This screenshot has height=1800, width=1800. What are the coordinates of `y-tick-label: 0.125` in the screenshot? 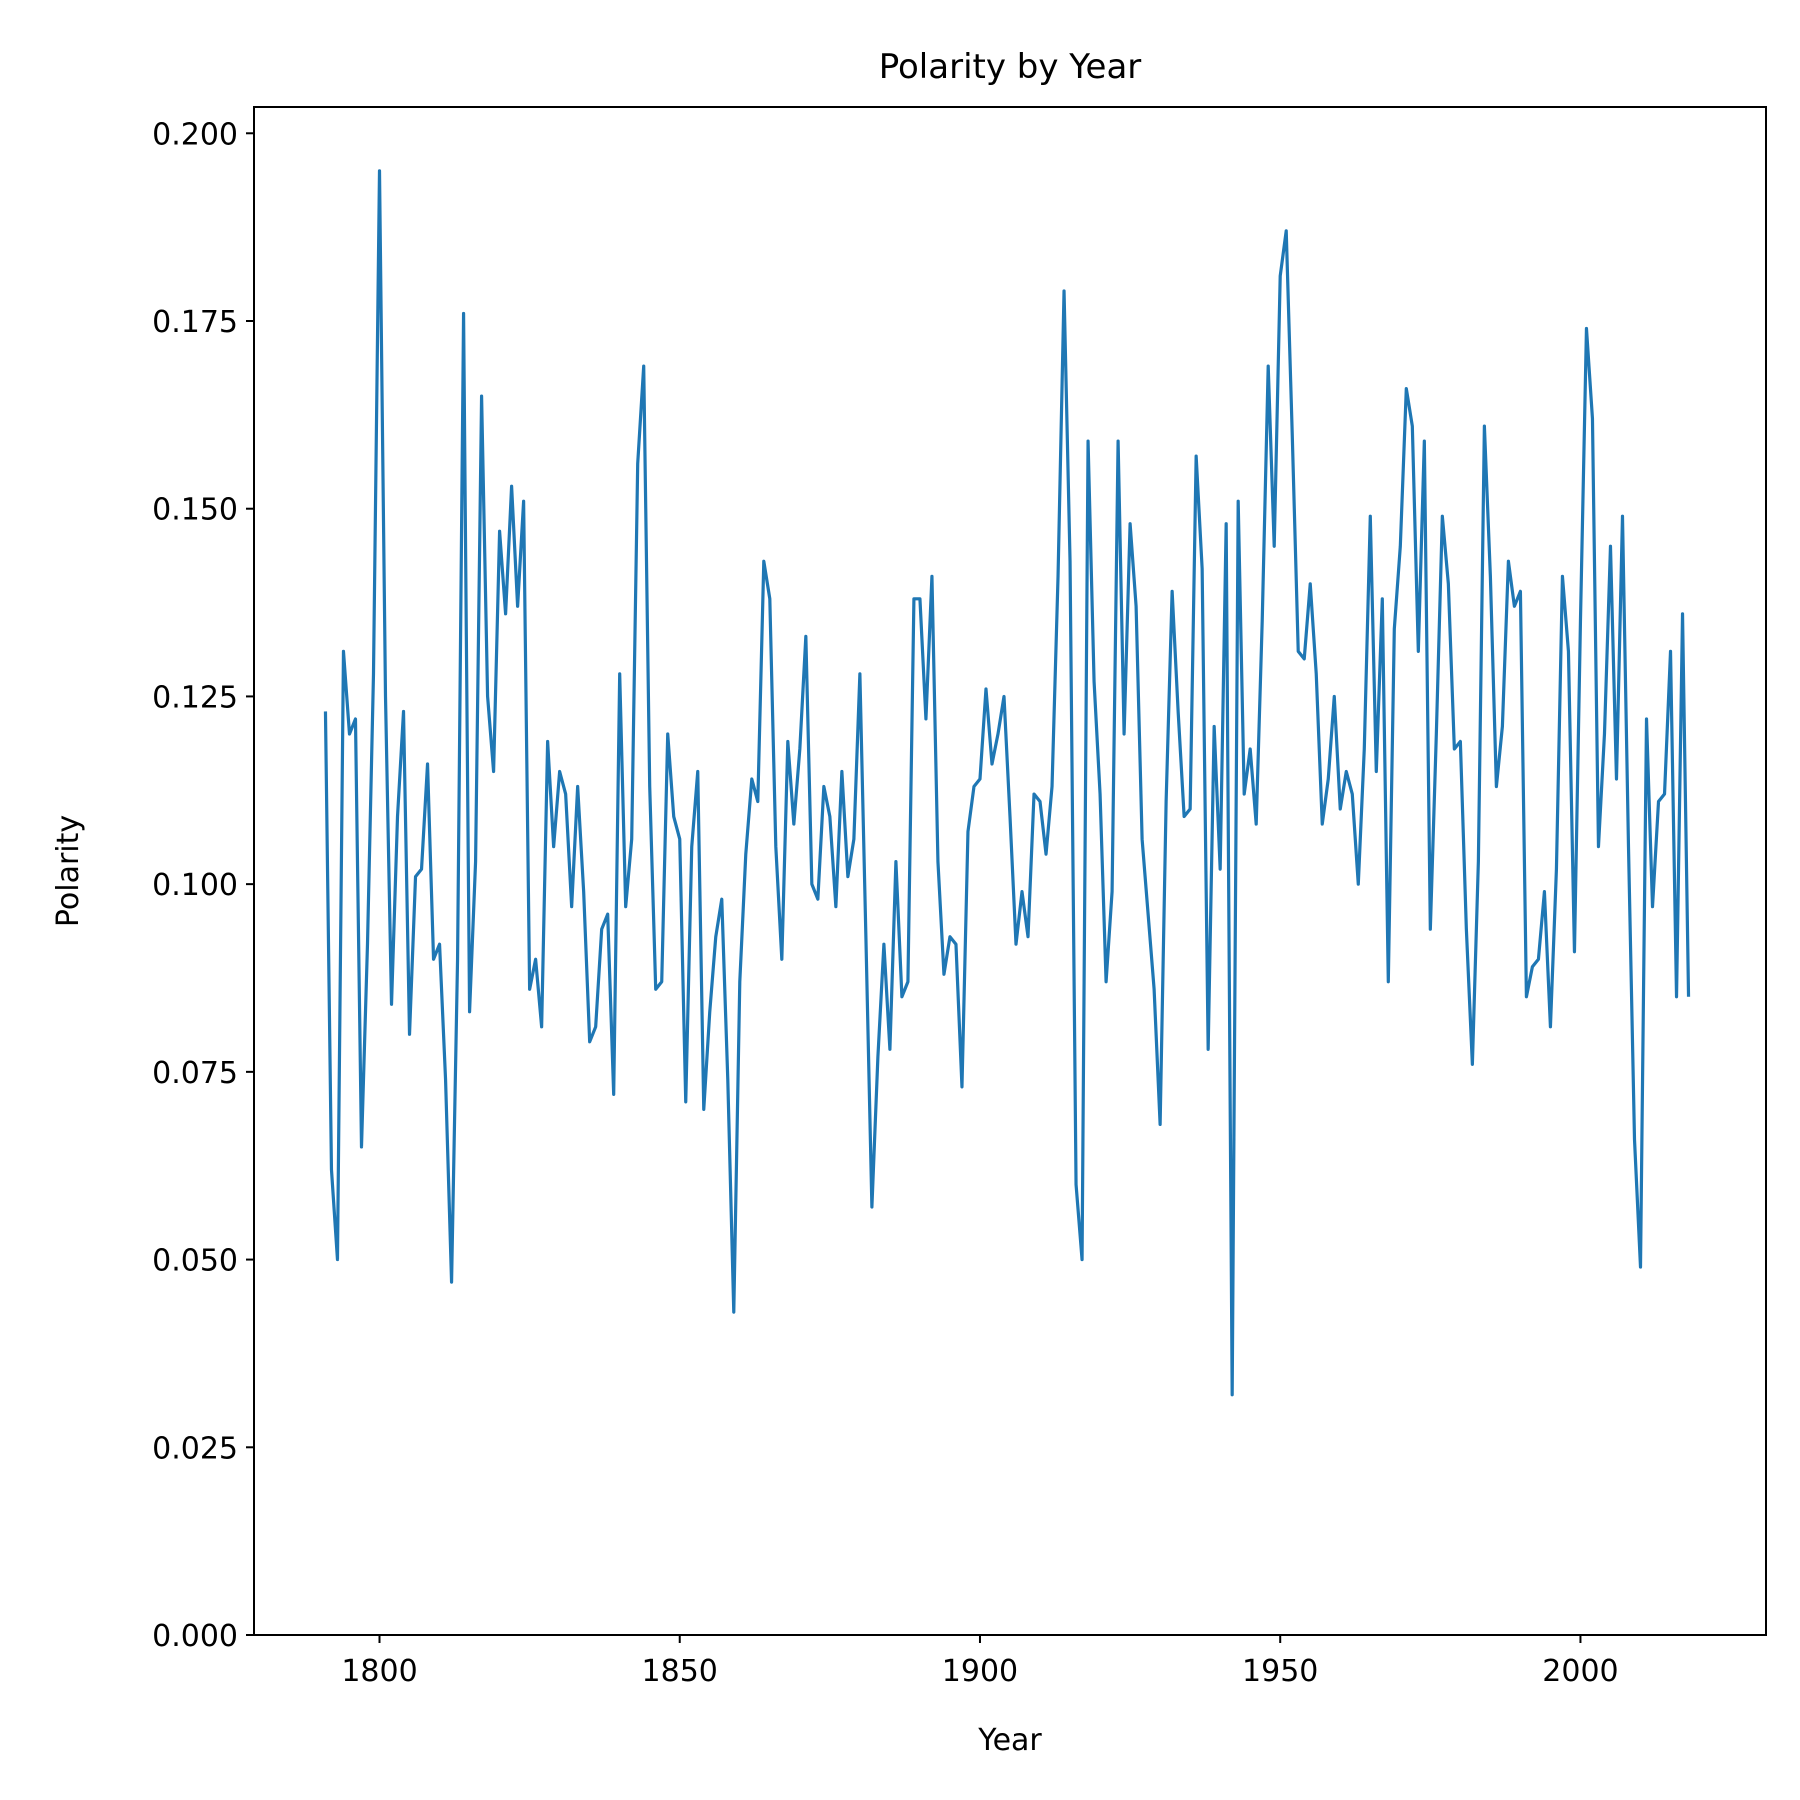 It's located at (195, 697).